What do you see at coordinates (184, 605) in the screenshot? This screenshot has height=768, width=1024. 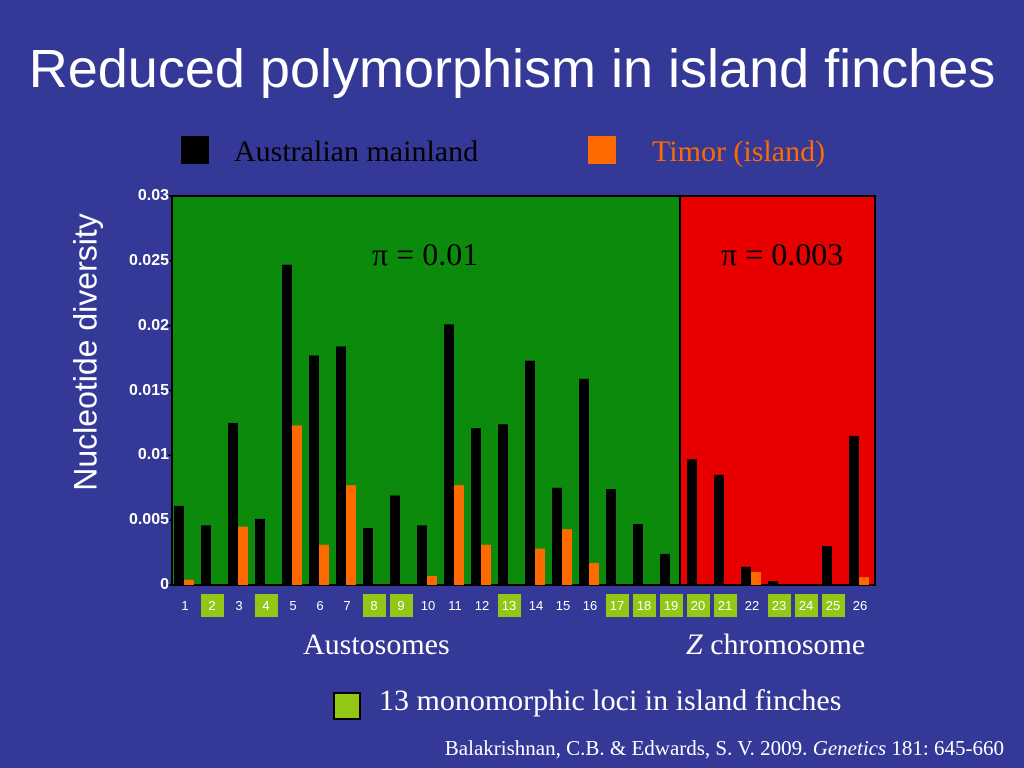 I see `x-tick-label: 1` at bounding box center [184, 605].